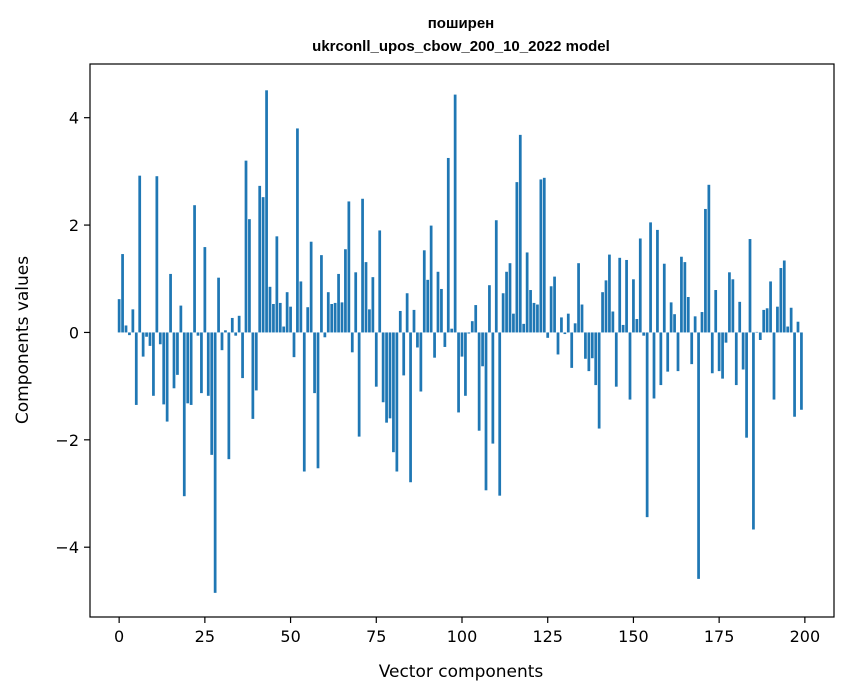 The image size is (847, 696). What do you see at coordinates (67, 547) in the screenshot?
I see `y-tick-label: −4` at bounding box center [67, 547].